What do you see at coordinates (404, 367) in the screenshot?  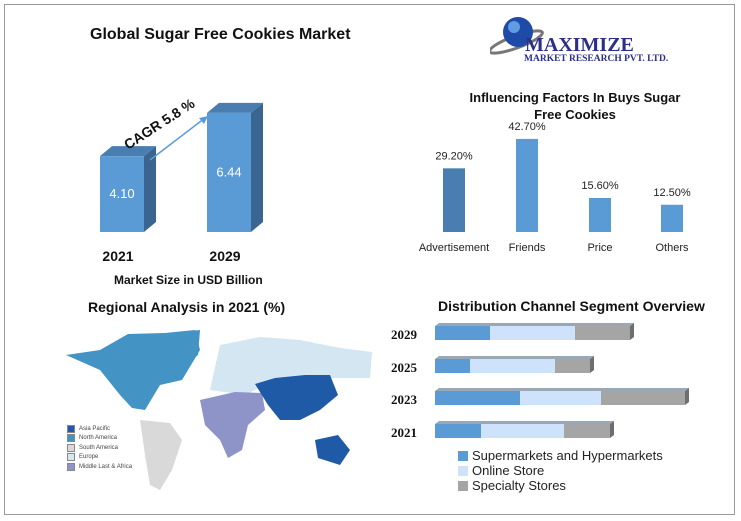 I see `tick-label: 2025` at bounding box center [404, 367].